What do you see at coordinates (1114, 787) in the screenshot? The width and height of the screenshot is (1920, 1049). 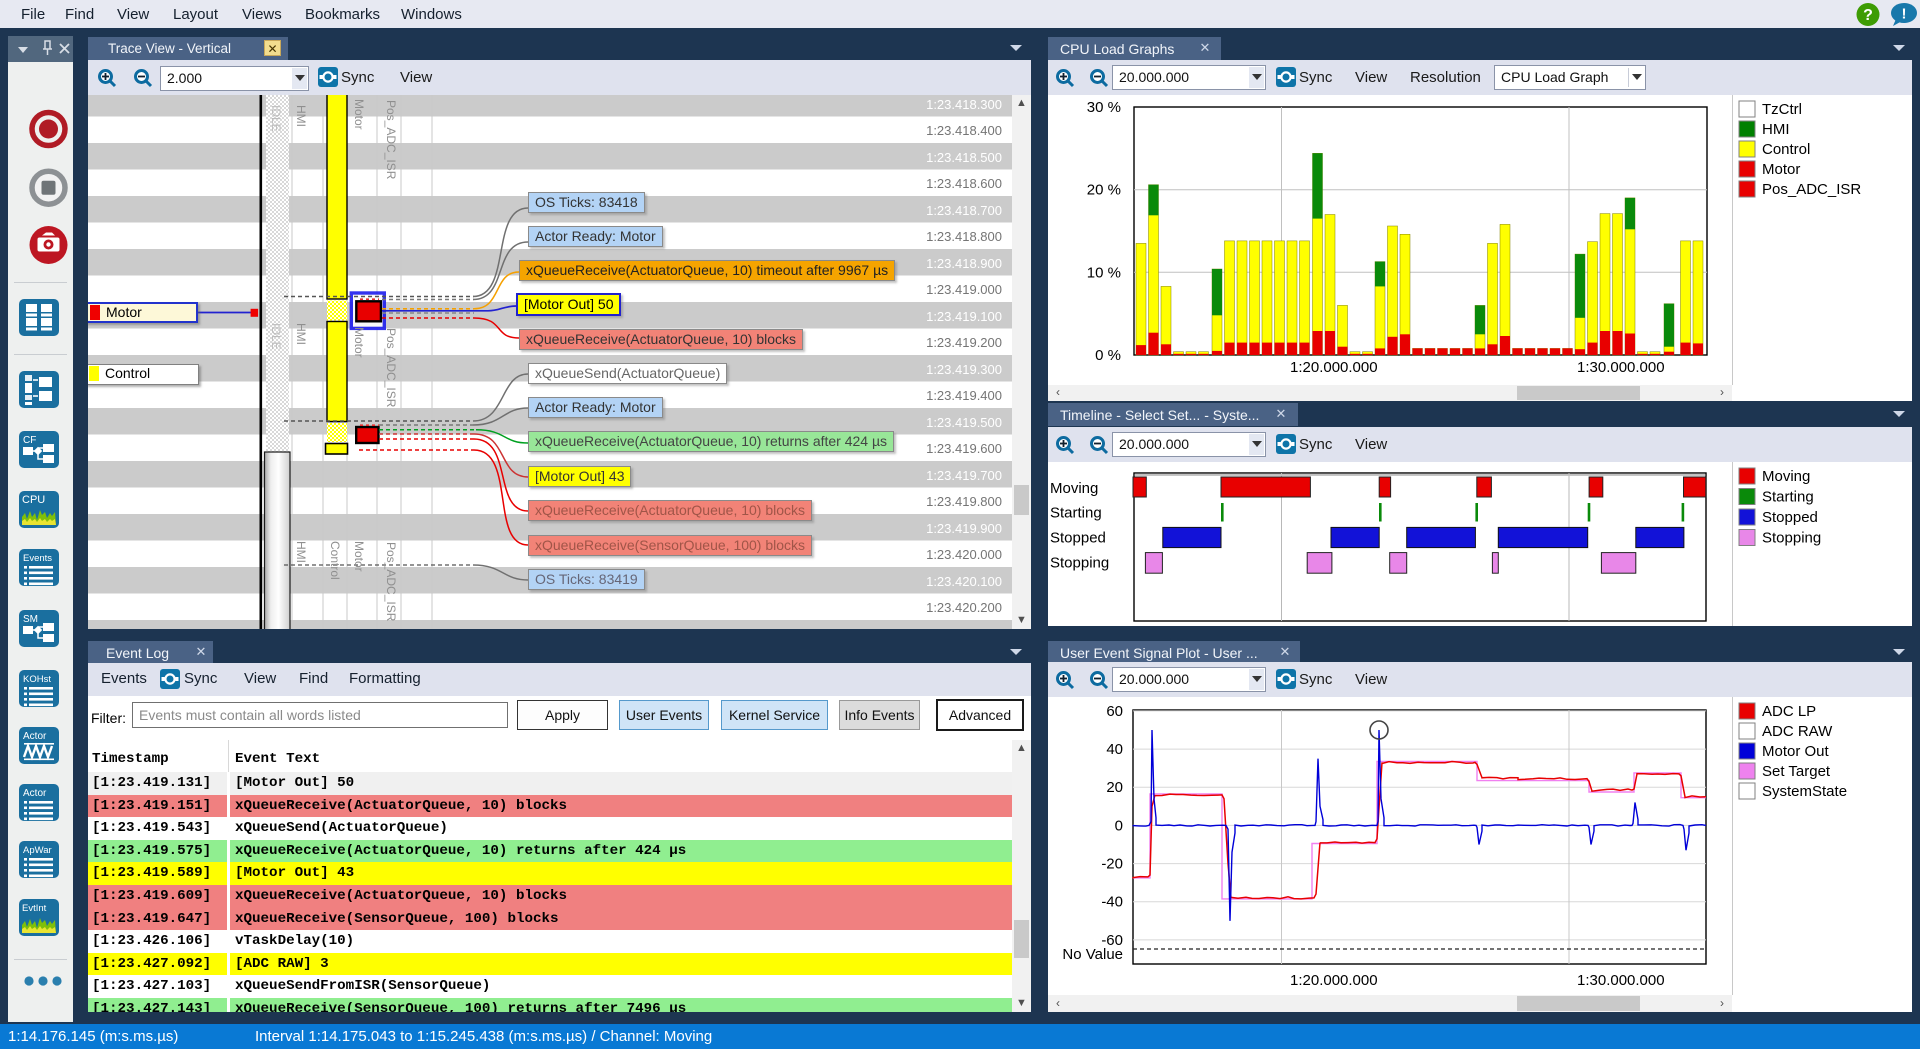 I see `svg-text: 20` at bounding box center [1114, 787].